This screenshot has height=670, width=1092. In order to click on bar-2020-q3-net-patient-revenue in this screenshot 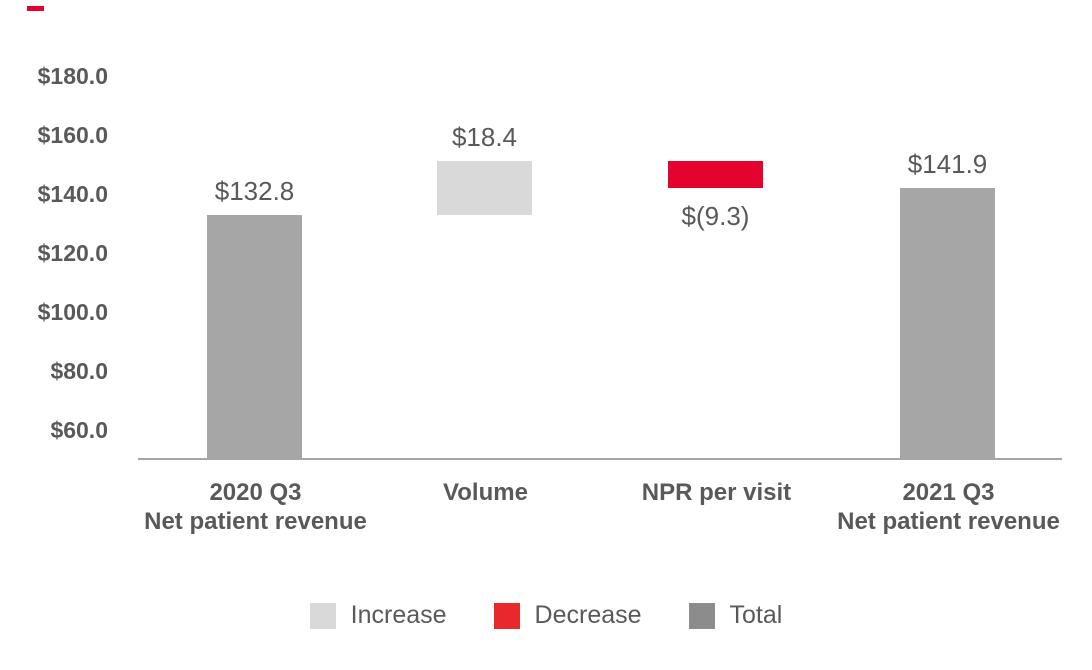, I will do `click(254, 337)`.